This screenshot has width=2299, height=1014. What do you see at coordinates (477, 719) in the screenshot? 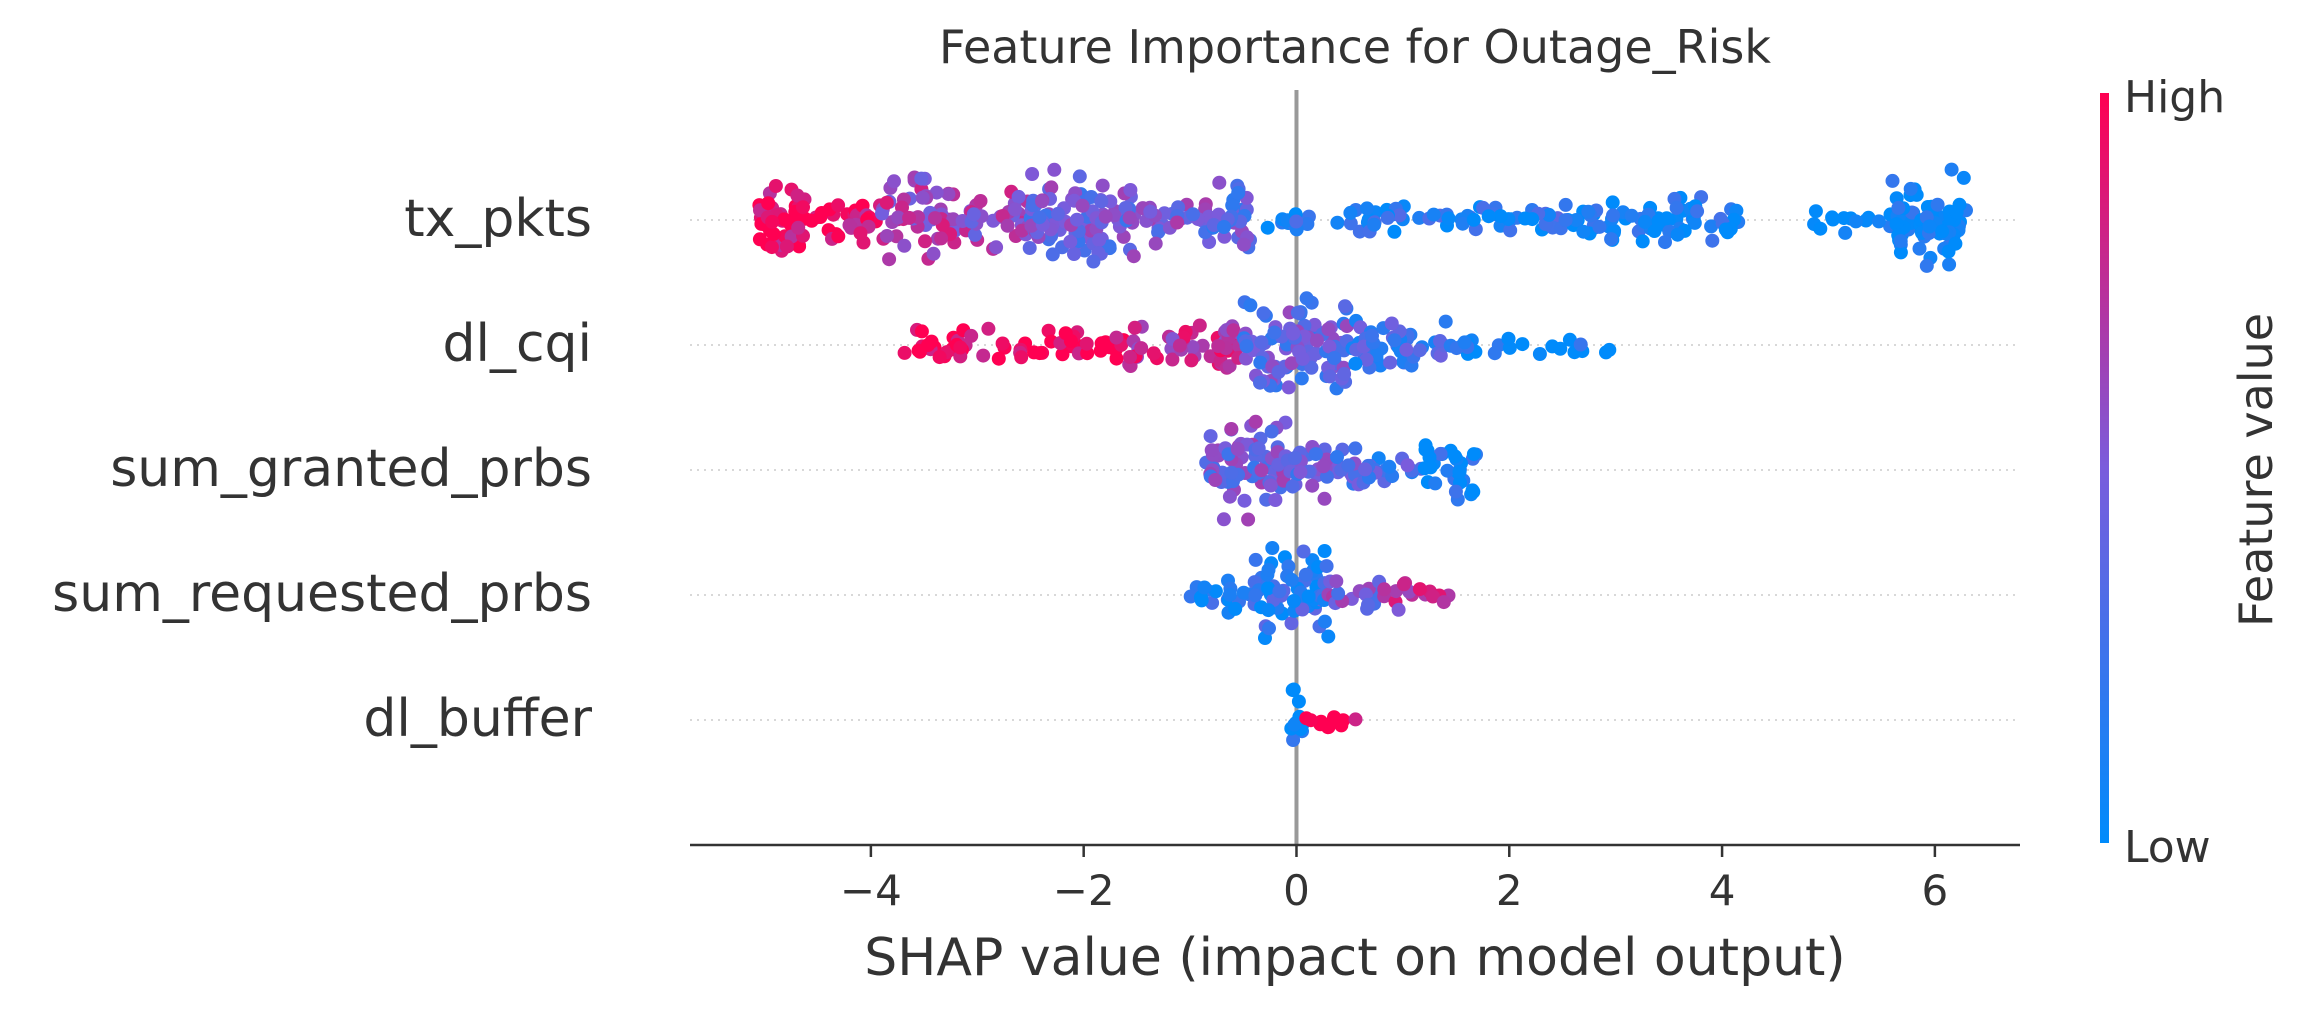
I see `feature-label: dl_buffer` at bounding box center [477, 719].